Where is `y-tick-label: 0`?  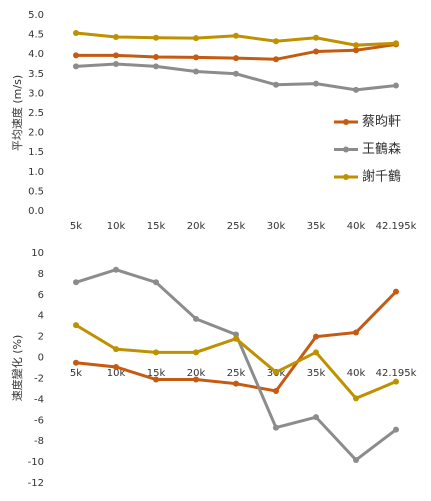
y-tick-label: 0 is located at coordinates (41, 358).